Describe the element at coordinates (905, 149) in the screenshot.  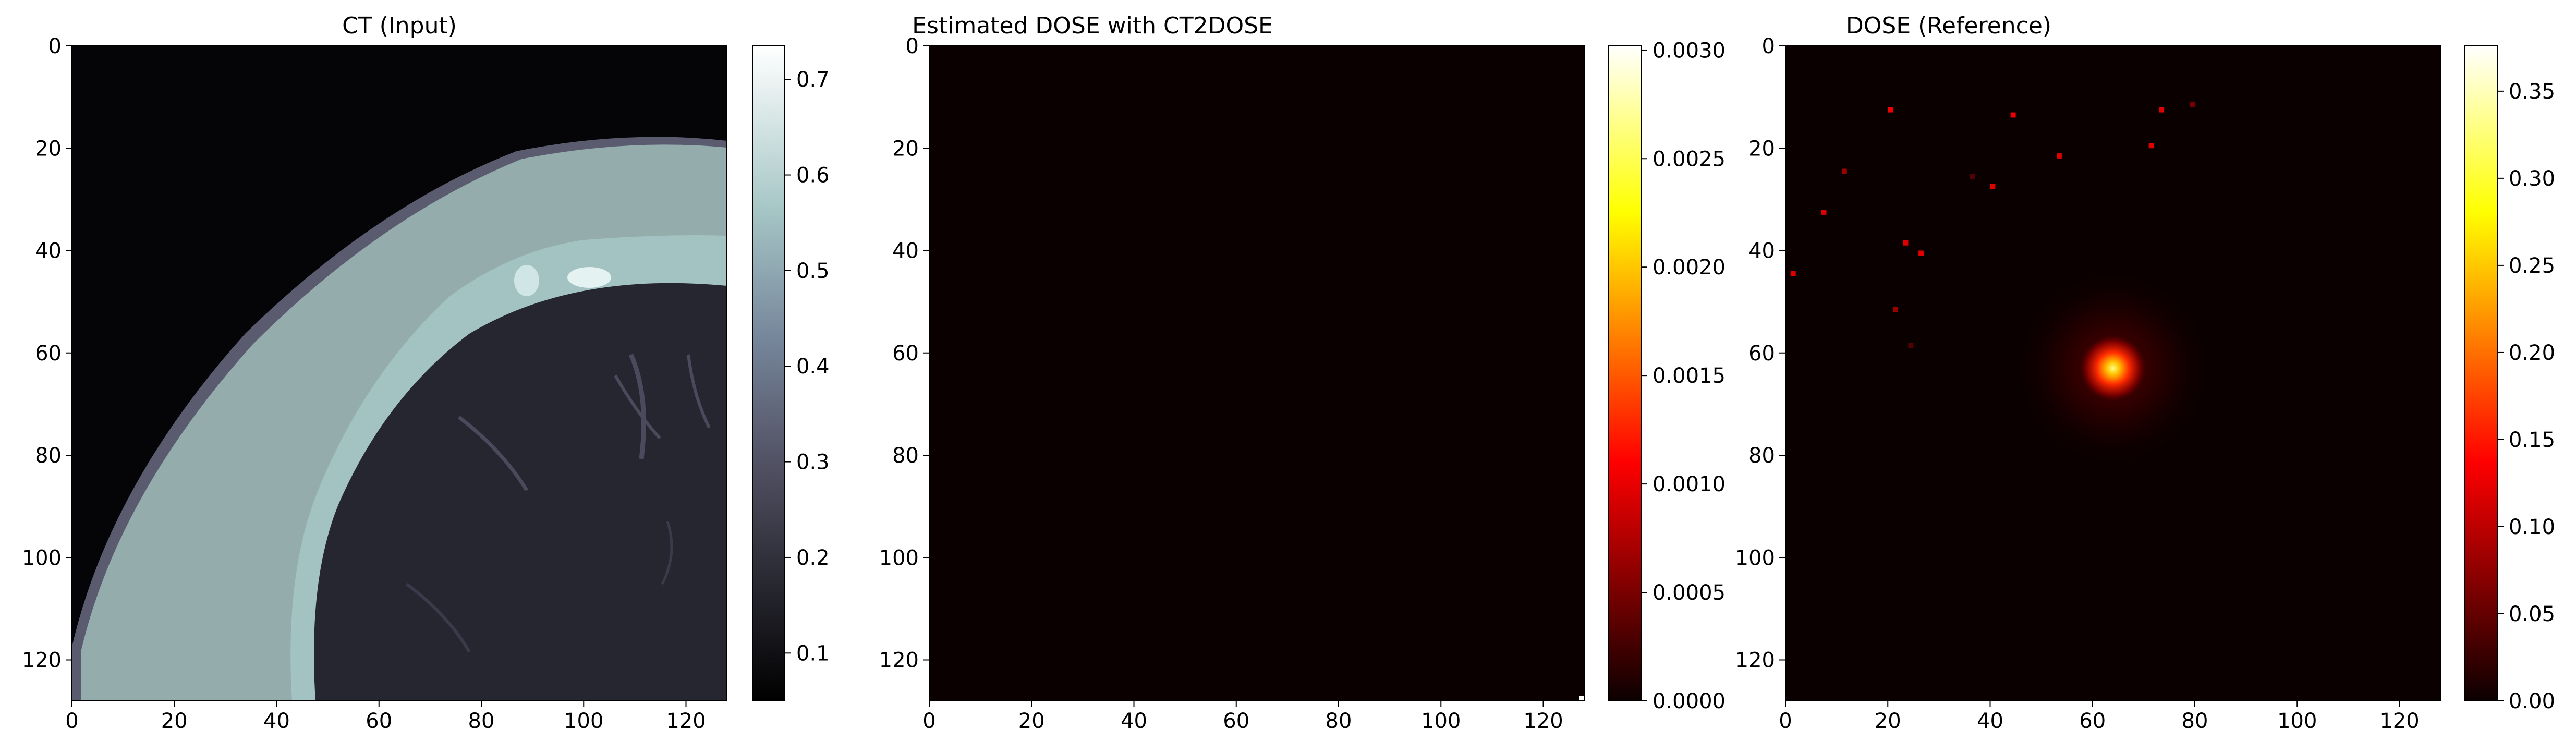
I see `y-tick-label: 20` at that location.